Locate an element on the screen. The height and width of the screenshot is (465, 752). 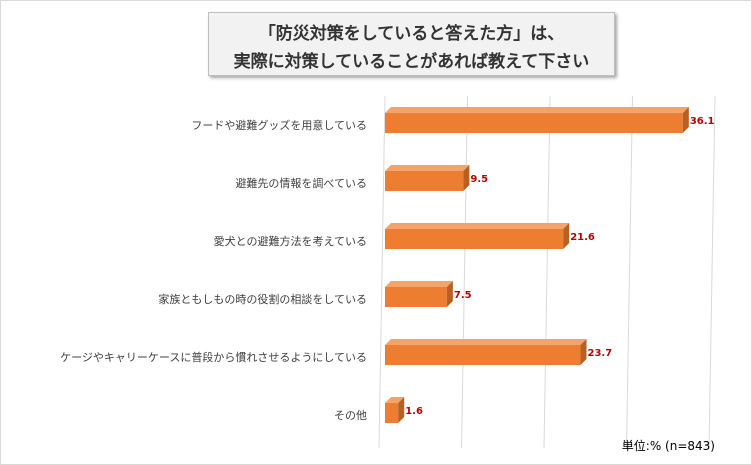
category-label: フードや避難グッズを用意している is located at coordinates (279, 125).